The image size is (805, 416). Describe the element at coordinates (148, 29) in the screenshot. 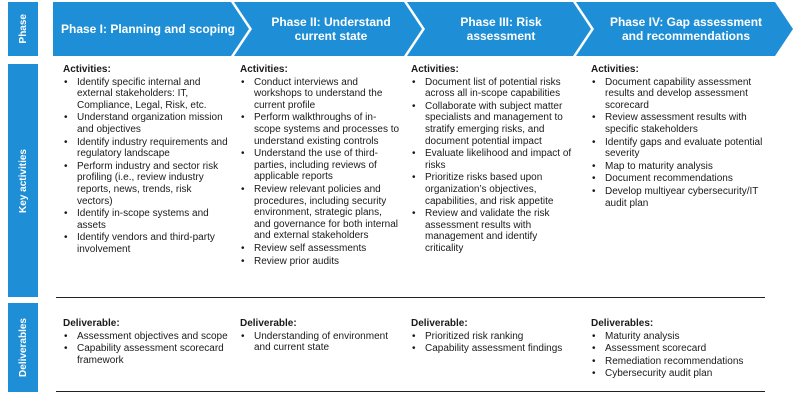

I see `phase-1-title: Phase I: Planning and scoping` at that location.